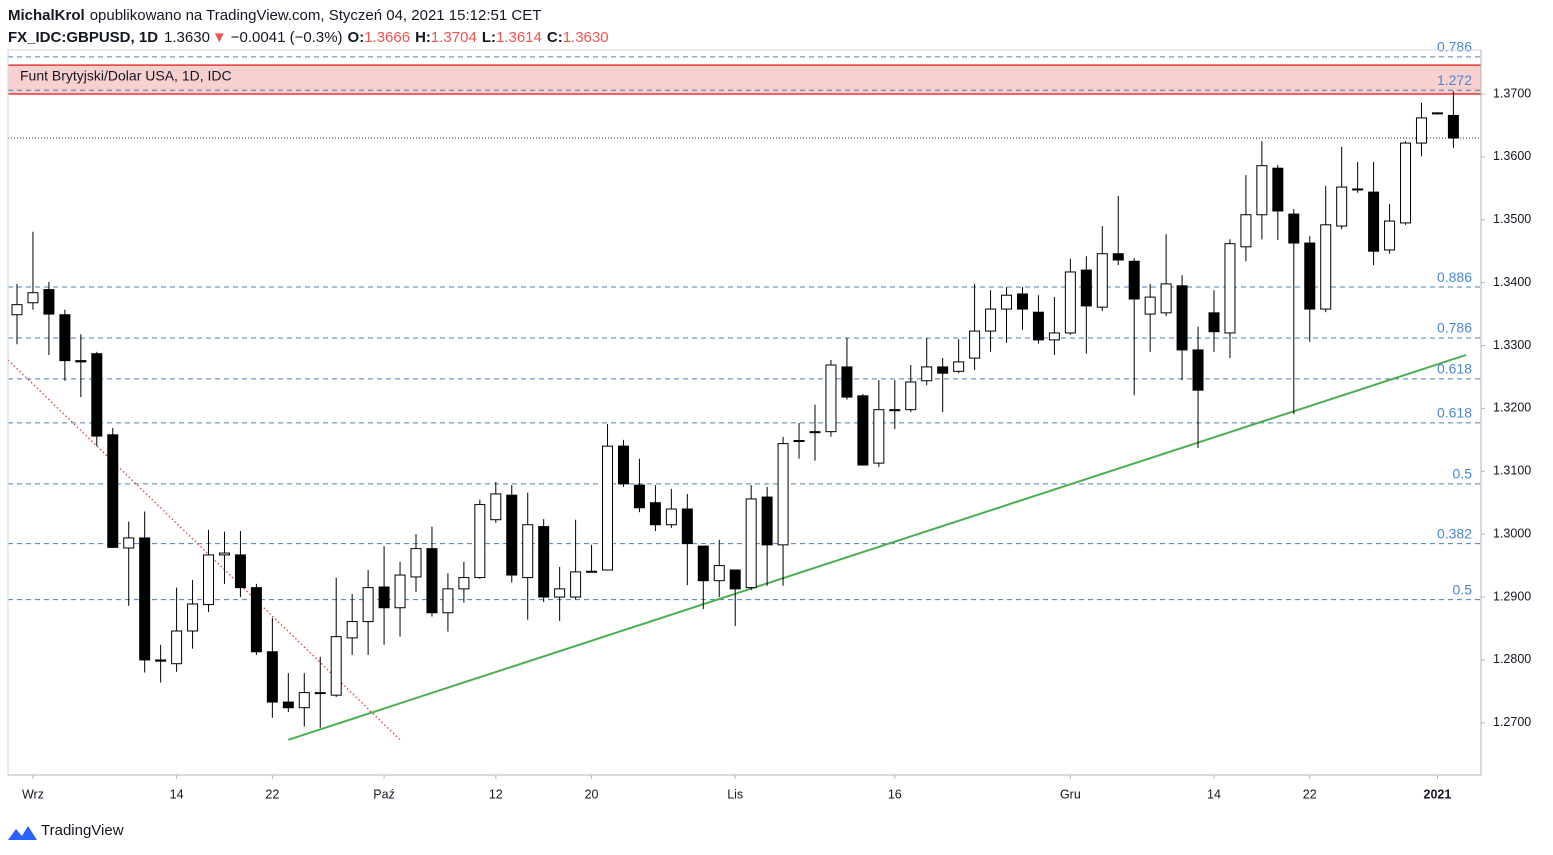 Image resolution: width=1553 pixels, height=855 pixels. What do you see at coordinates (22, 833) in the screenshot?
I see `tv-logo` at bounding box center [22, 833].